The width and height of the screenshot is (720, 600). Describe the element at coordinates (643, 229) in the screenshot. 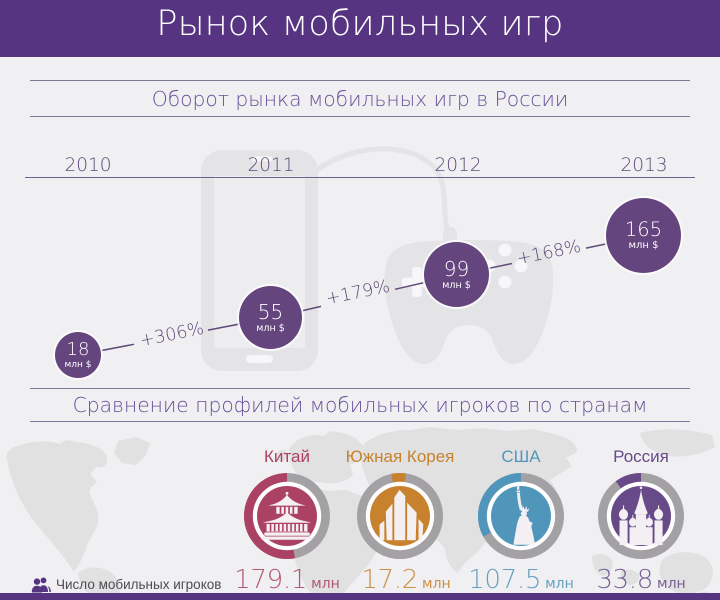

I see `value-2013: 165` at that location.